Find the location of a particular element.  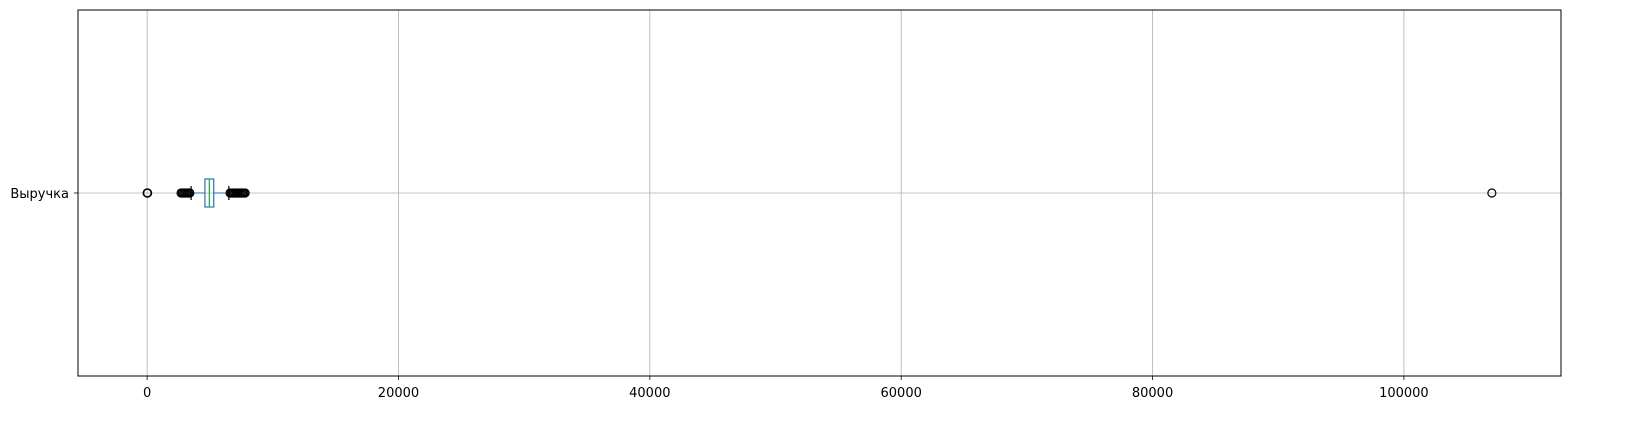

y-axis: Выручка is located at coordinates (44, 194).